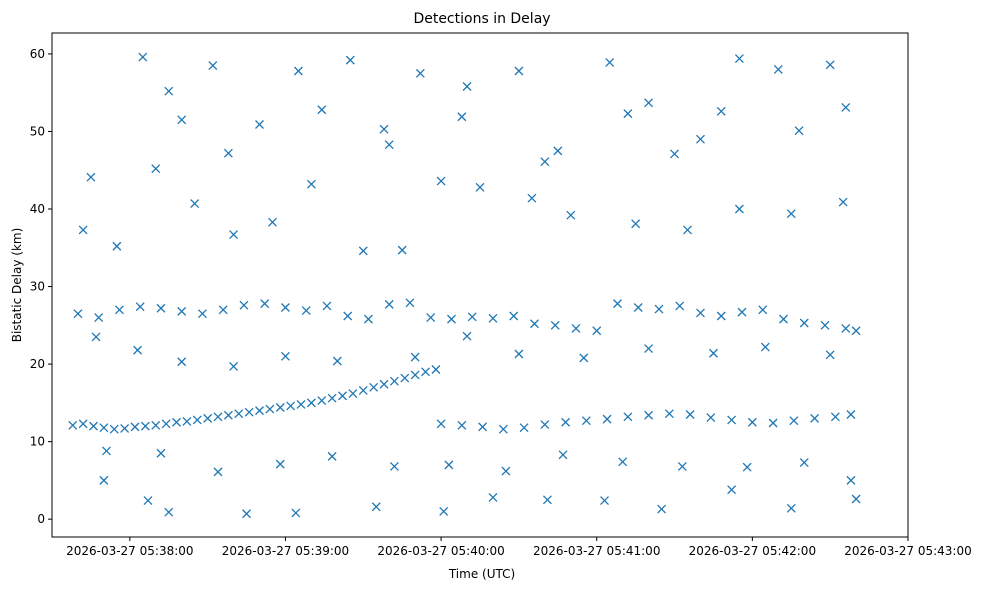 The image size is (989, 594). I want to click on x-axis-label: Time (UTC), so click(481, 574).